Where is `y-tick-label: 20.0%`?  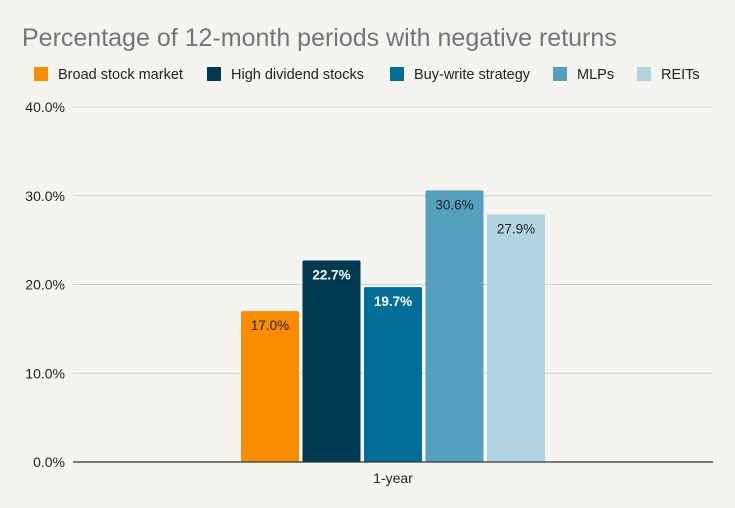 y-tick-label: 20.0% is located at coordinates (45, 285).